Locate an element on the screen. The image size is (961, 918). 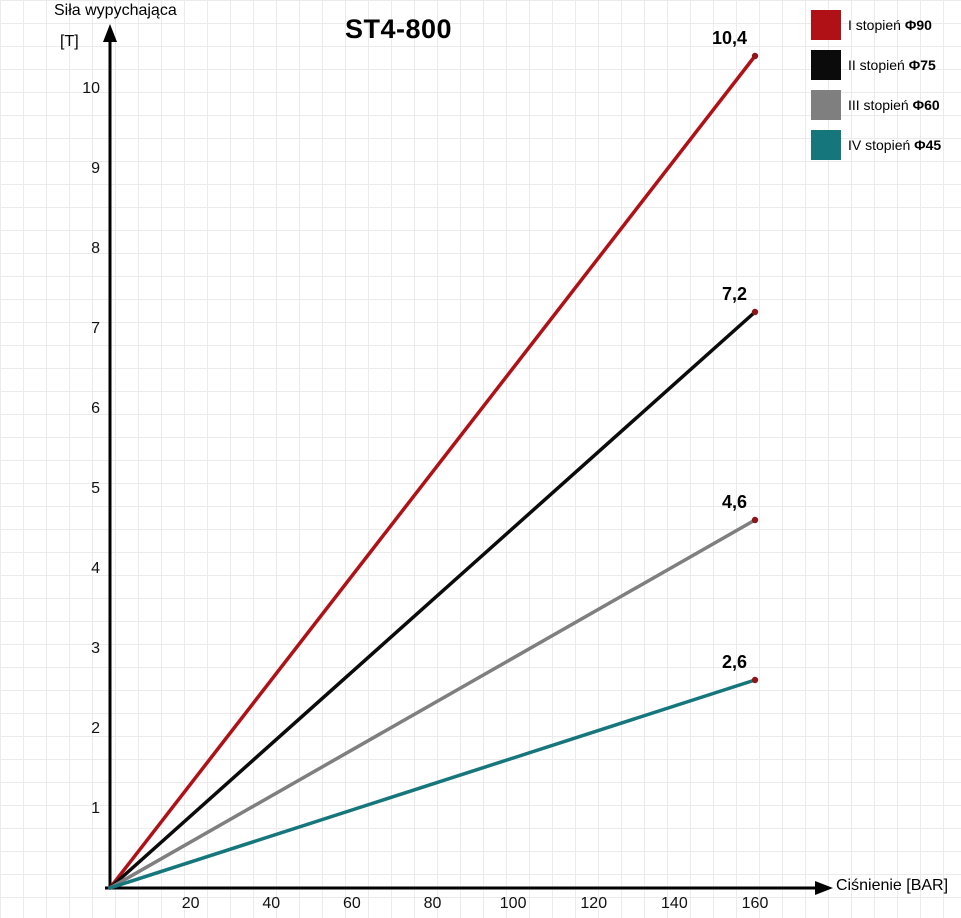
legend-item-stage4: IV stopień Φ45 is located at coordinates (886, 145).